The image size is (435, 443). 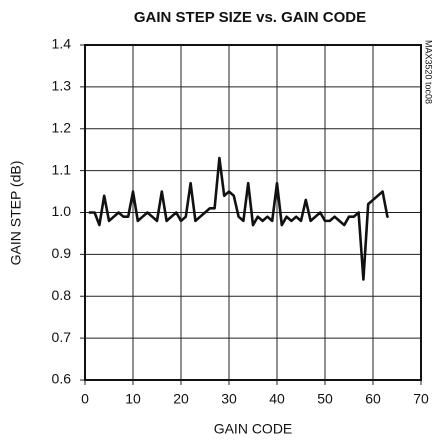 What do you see at coordinates (325, 399) in the screenshot?
I see `x-tick-label: 50` at bounding box center [325, 399].